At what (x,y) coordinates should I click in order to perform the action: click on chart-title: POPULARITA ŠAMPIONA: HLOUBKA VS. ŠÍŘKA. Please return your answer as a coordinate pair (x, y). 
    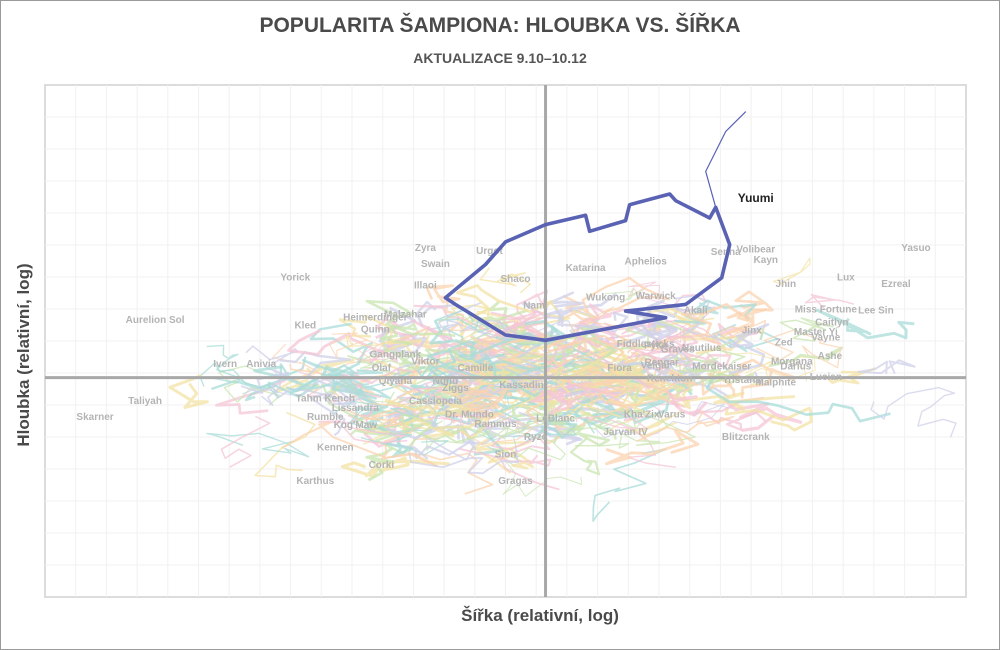
    Looking at the image, I should click on (500, 25).